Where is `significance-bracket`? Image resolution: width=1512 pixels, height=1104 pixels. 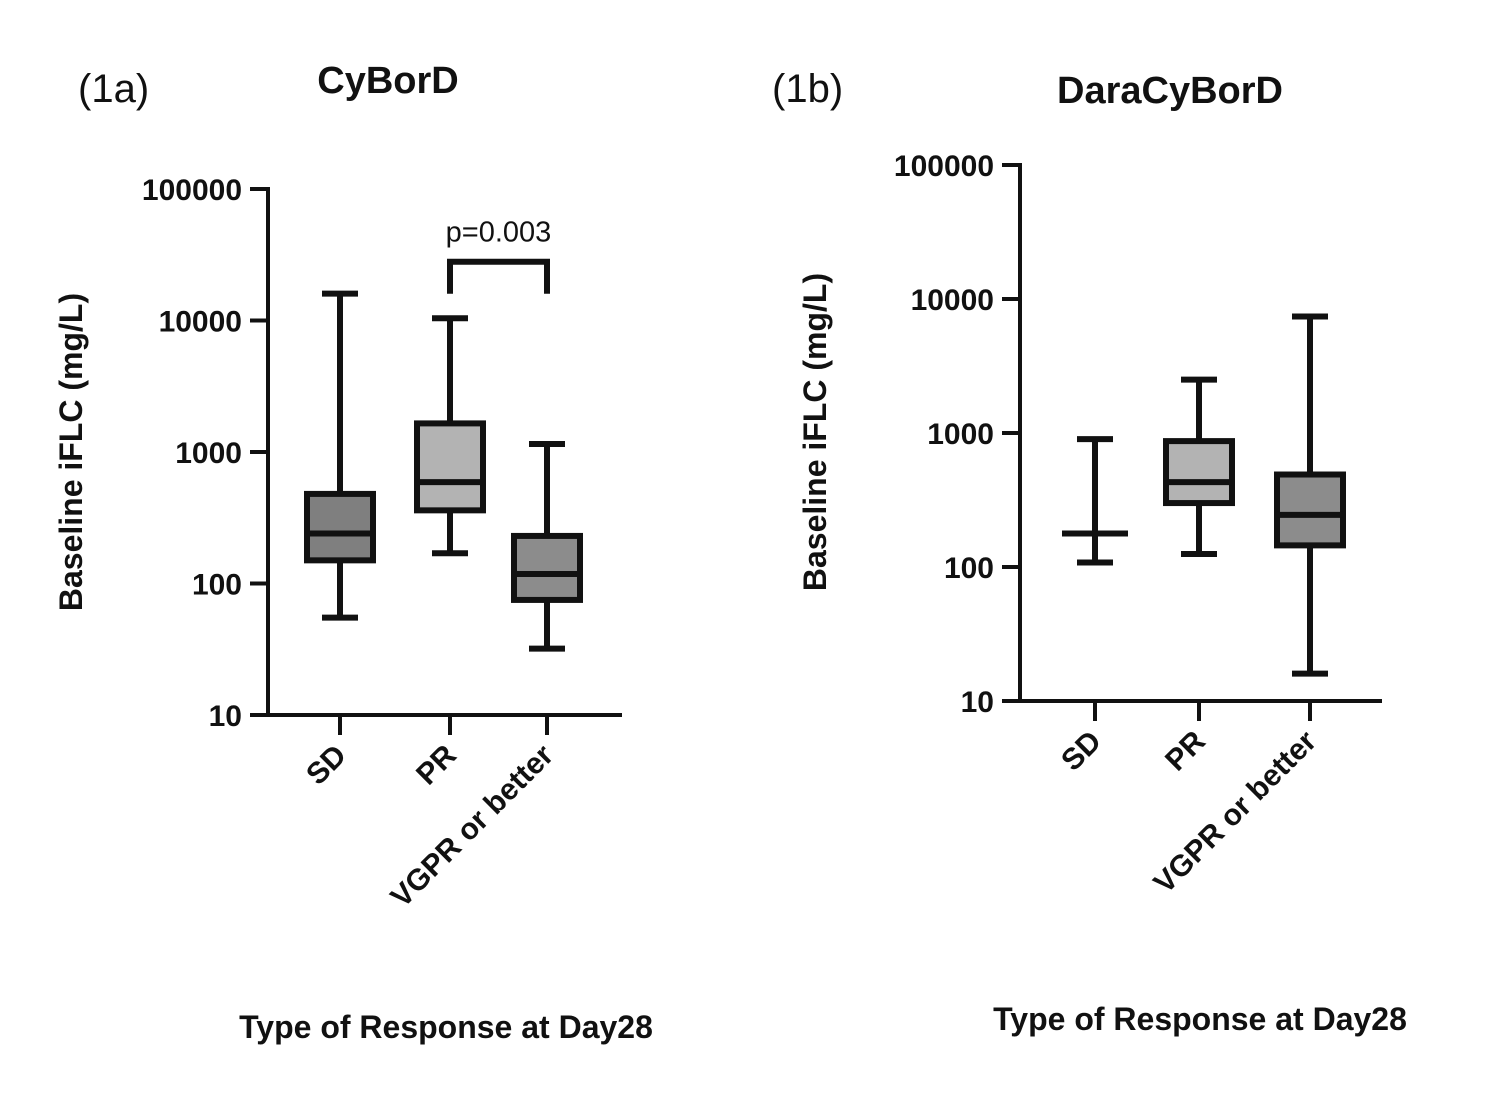 significance-bracket is located at coordinates (498, 276).